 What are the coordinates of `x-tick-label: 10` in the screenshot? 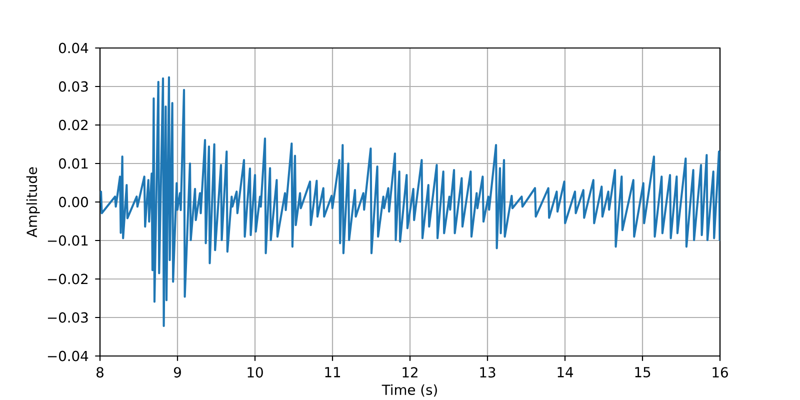 It's located at (255, 372).